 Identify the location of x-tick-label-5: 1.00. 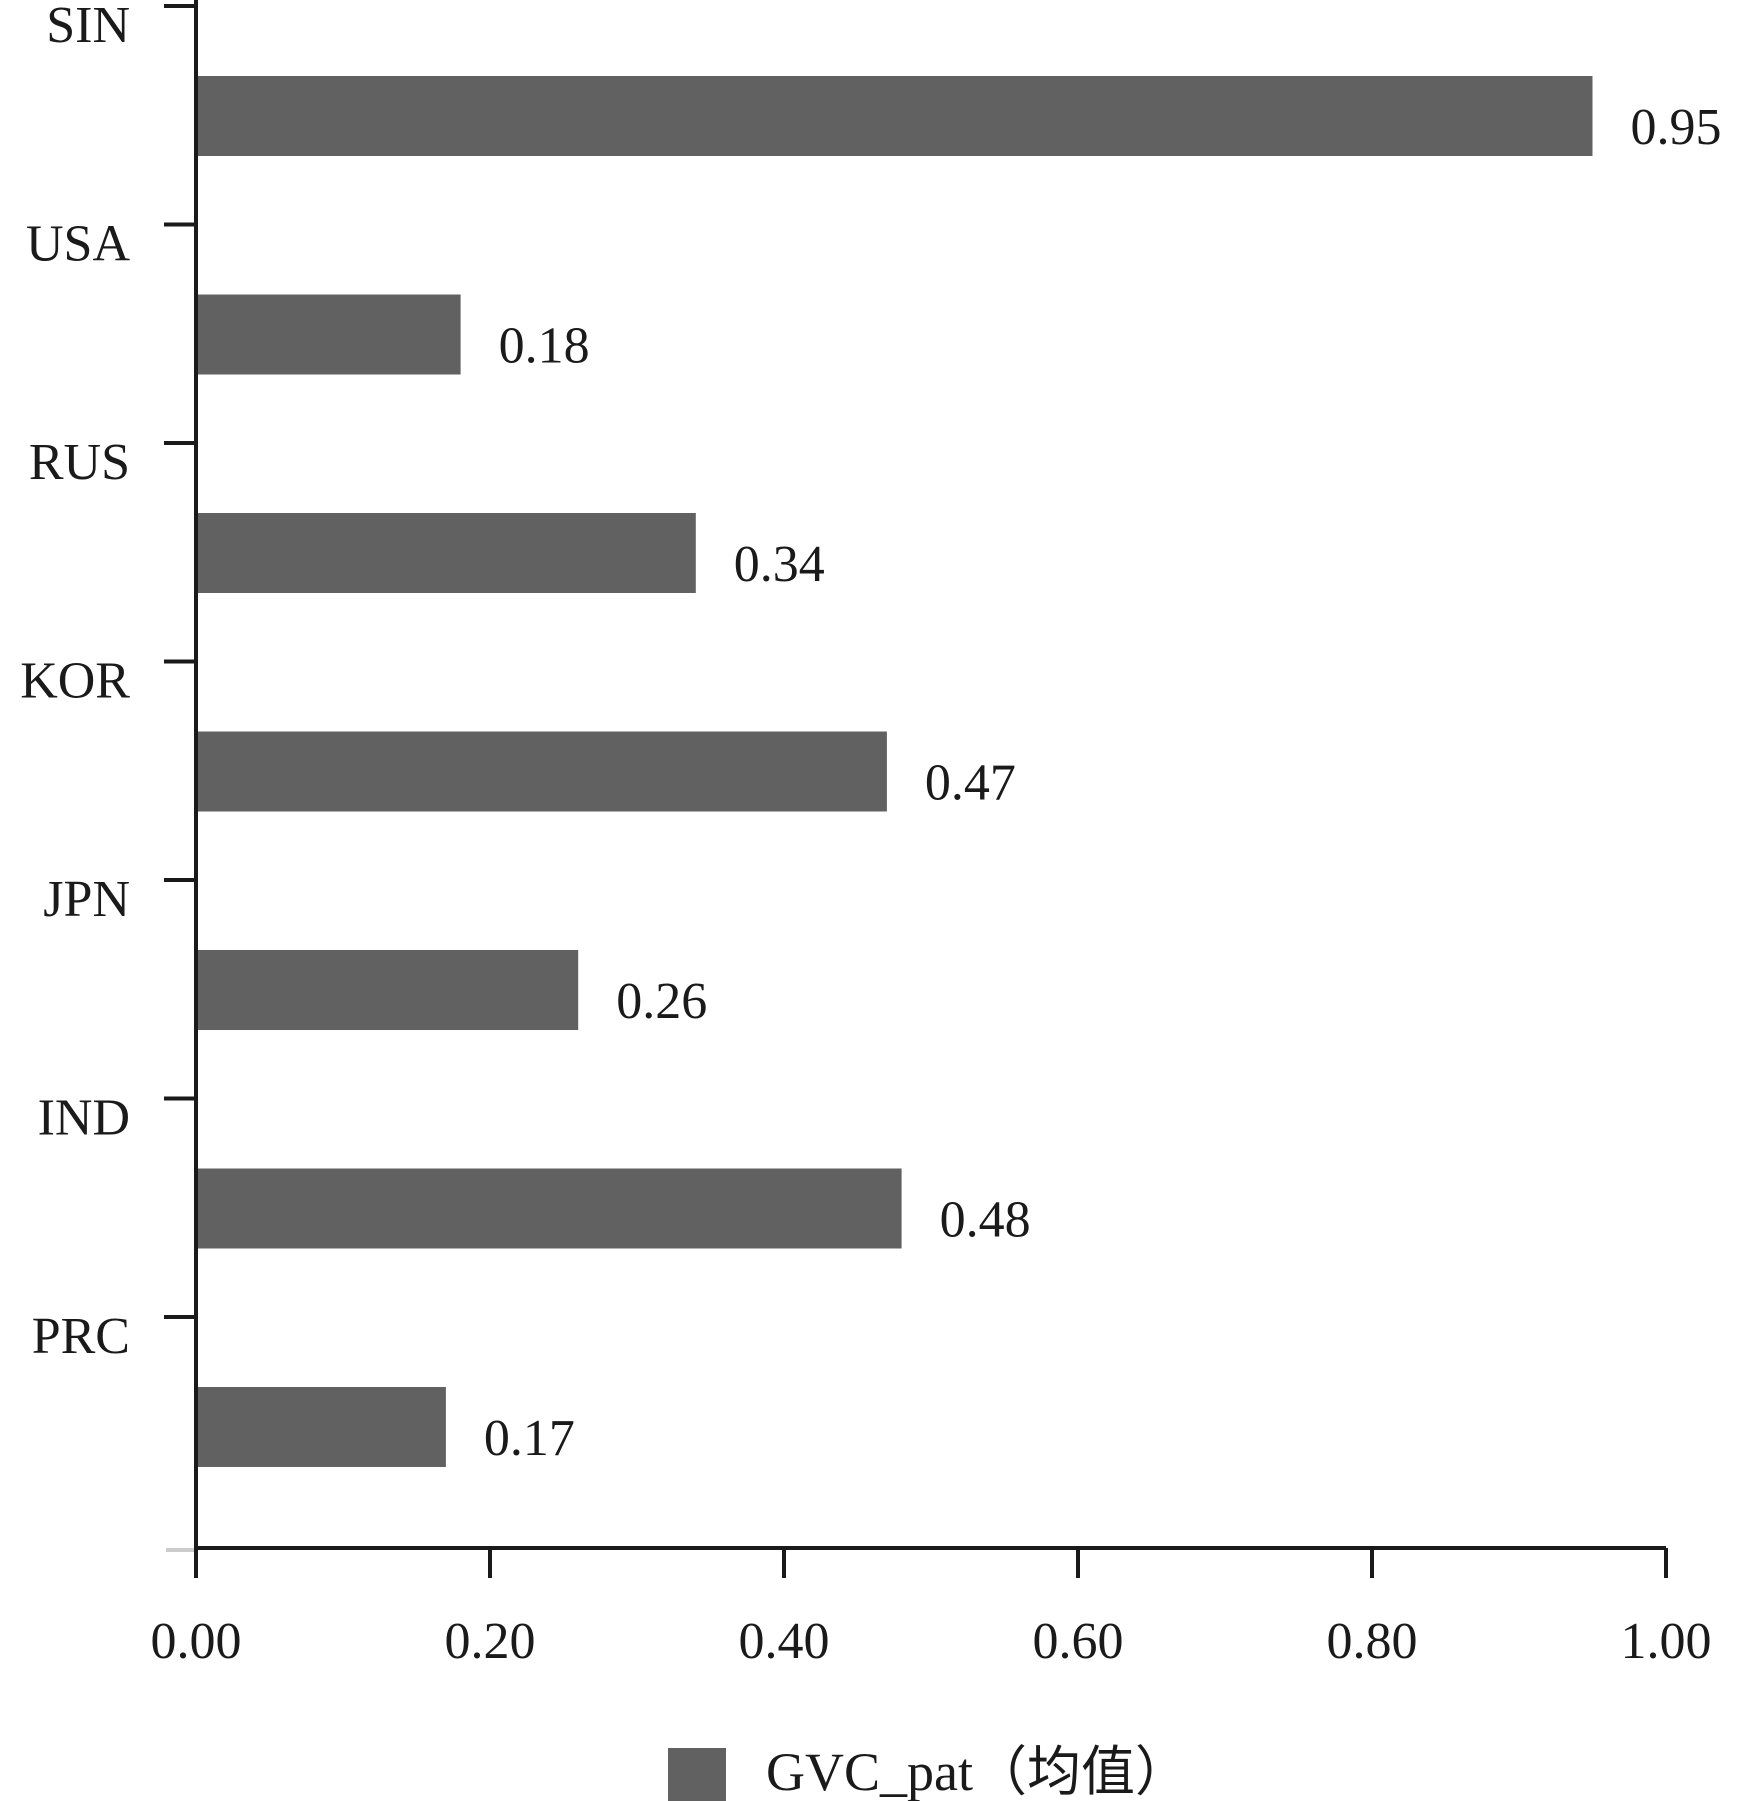
(1666, 1641).